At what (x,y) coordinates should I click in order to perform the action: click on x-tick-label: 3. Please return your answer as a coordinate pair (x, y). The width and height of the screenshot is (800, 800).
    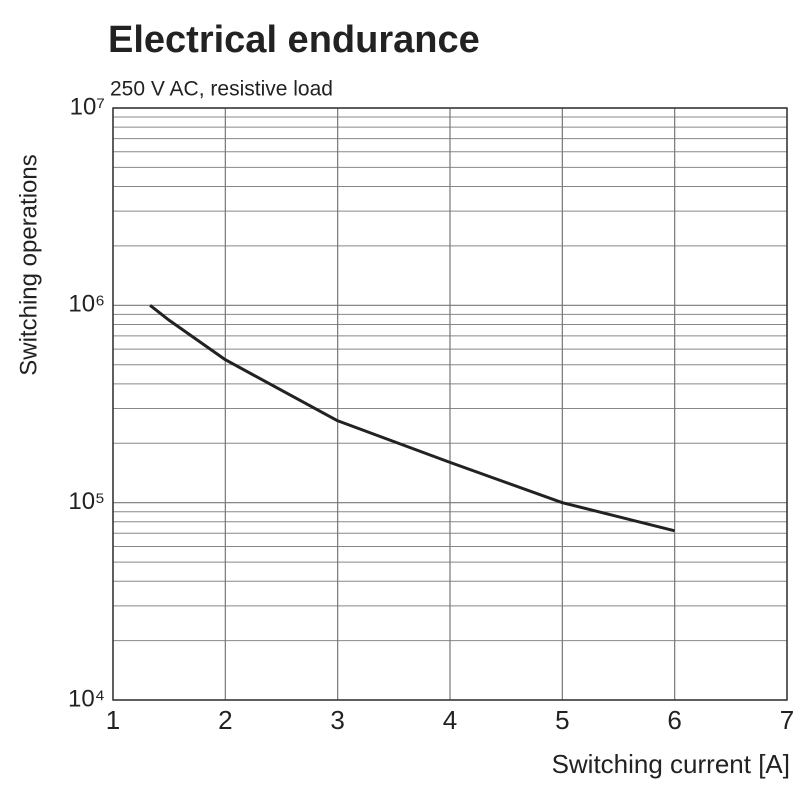
    Looking at the image, I should click on (337, 720).